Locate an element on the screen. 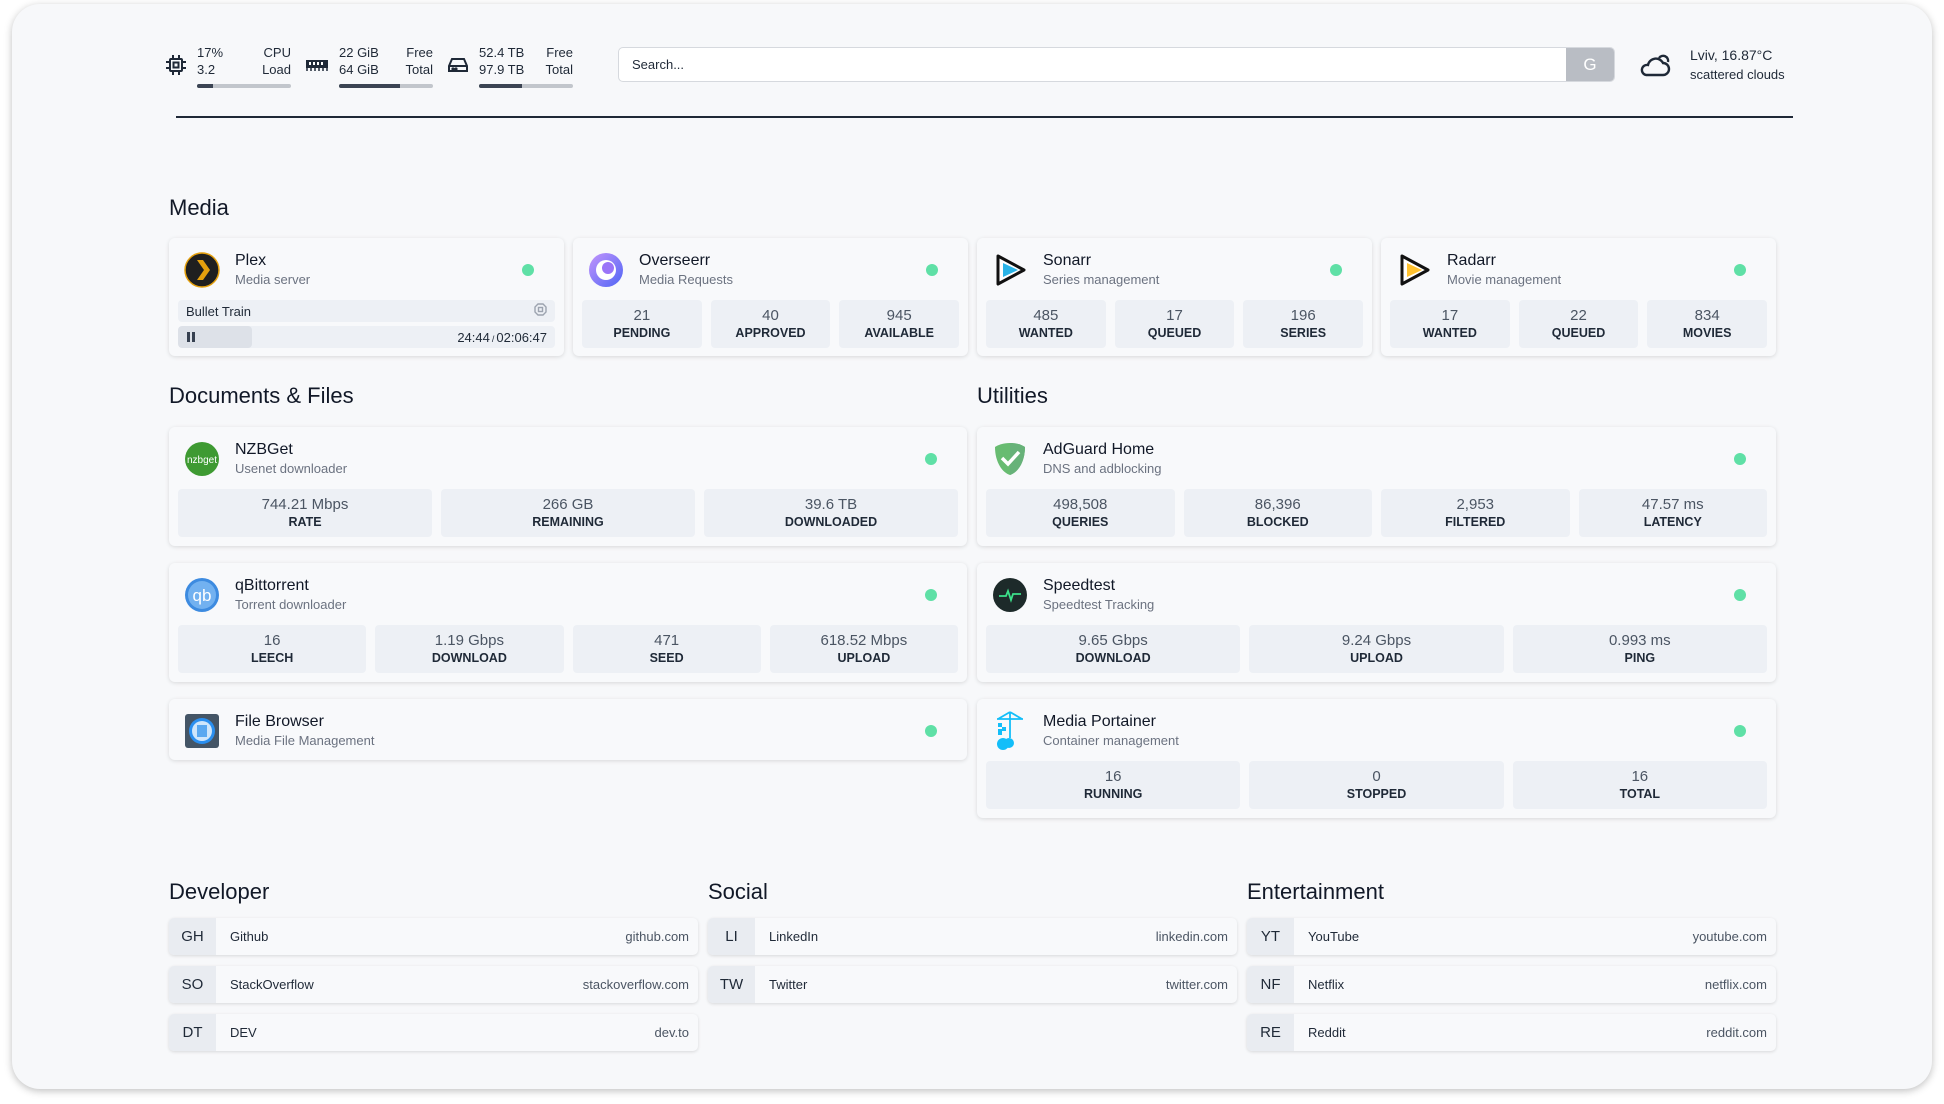 The height and width of the screenshot is (1104, 1944). stat-value: 834 is located at coordinates (1707, 315).